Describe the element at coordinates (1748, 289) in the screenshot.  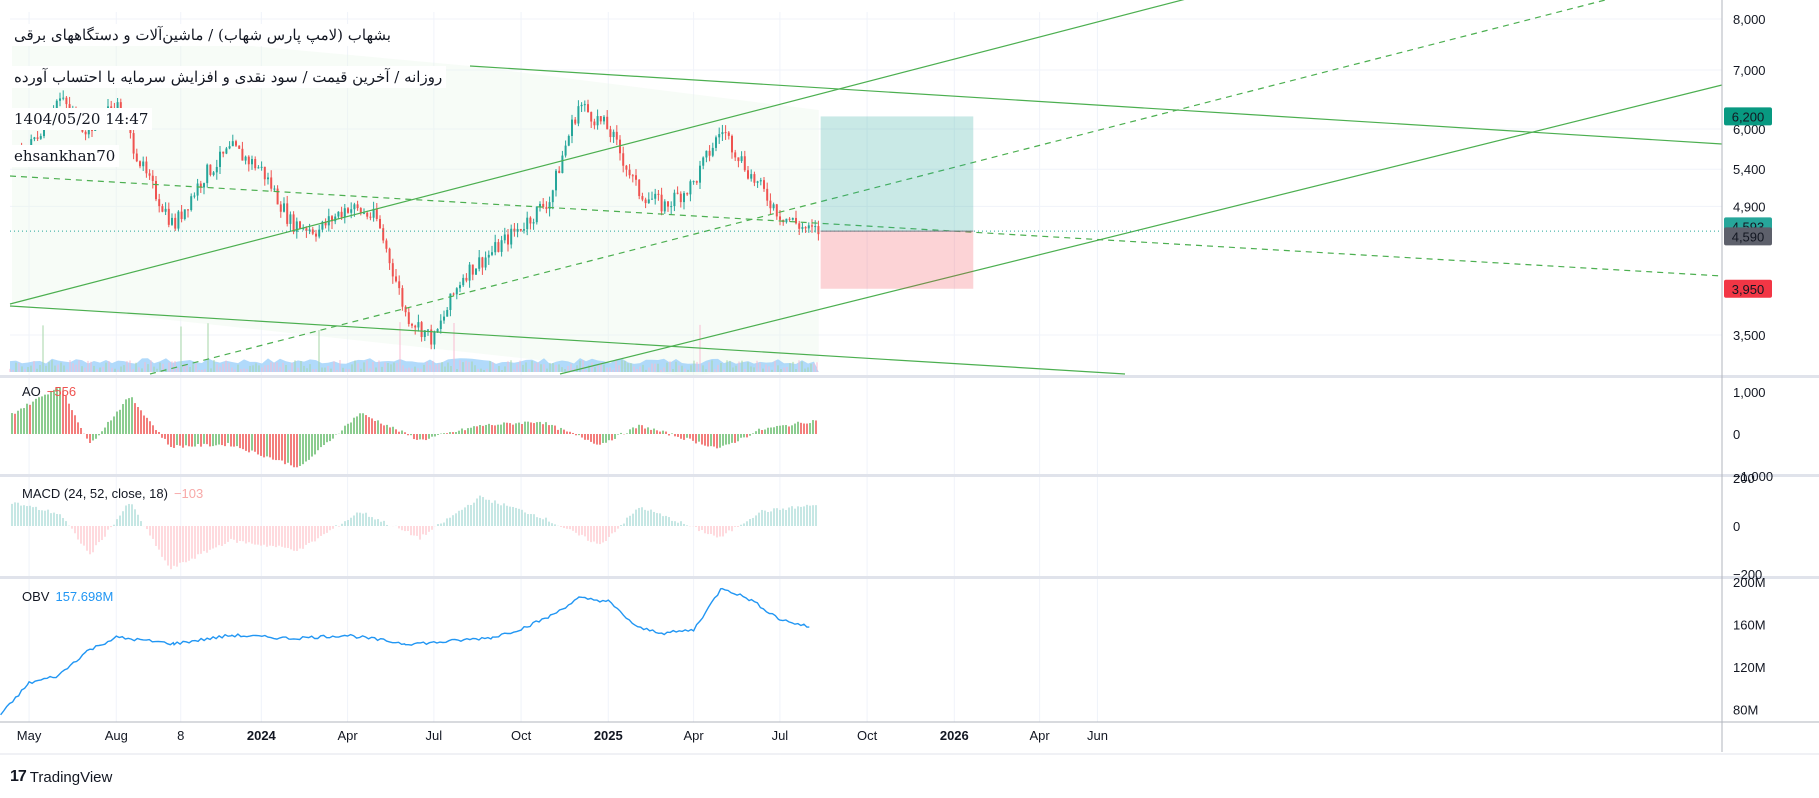
I see `stop-price-badge-text: 3,950` at that location.